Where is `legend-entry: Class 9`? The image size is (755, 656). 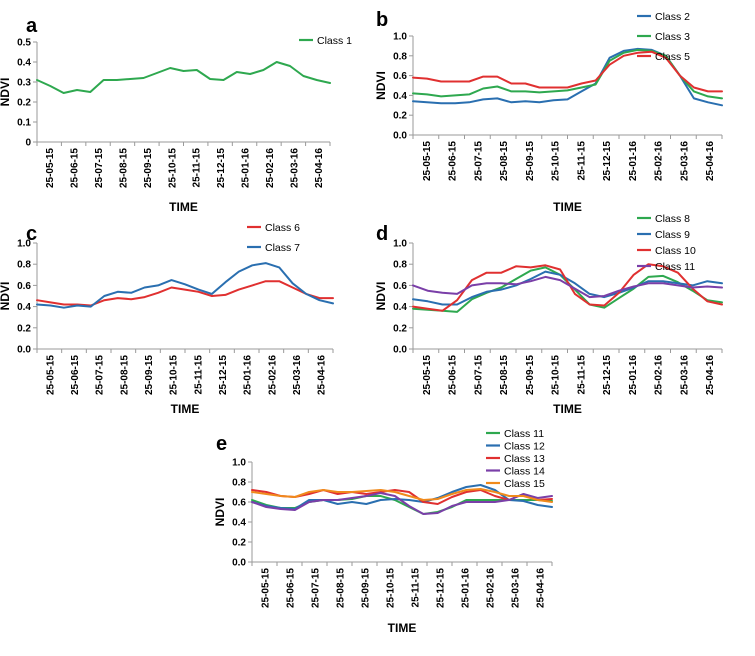
legend-entry: Class 9 is located at coordinates (672, 235).